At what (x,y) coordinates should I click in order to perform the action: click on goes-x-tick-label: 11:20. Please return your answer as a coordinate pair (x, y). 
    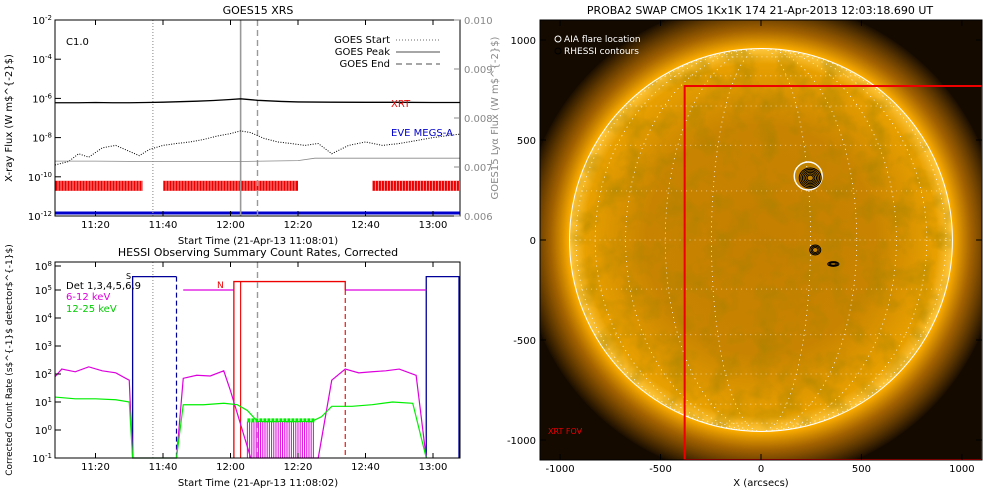
    Looking at the image, I should click on (95, 225).